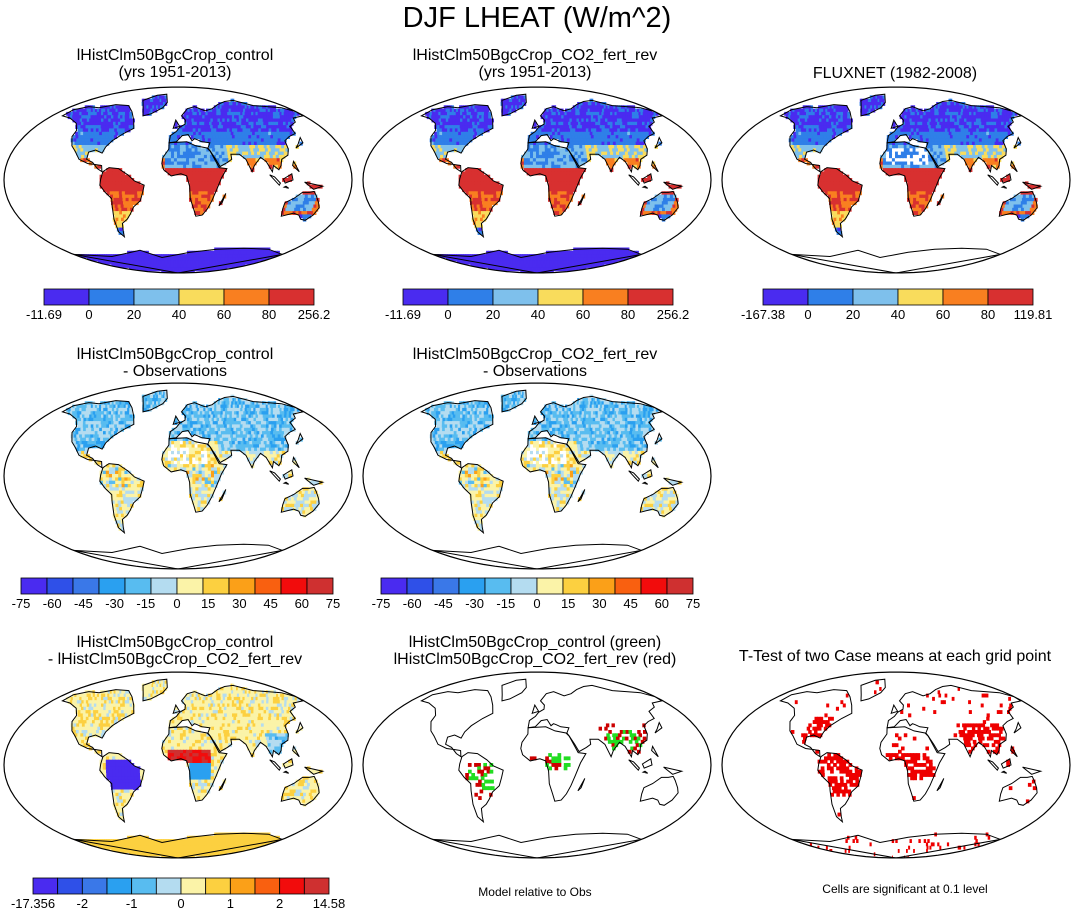 The image size is (1074, 911). What do you see at coordinates (175, 64) in the screenshot?
I see `panel-title-control: lHistClm50BgcCrop_control (yrs 1951-2013)` at bounding box center [175, 64].